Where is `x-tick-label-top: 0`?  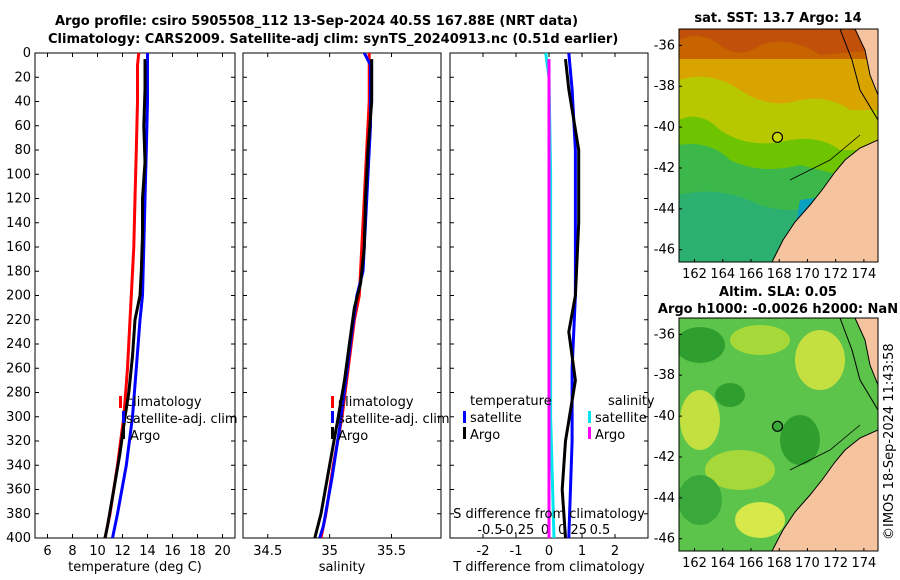
x-tick-label-top: 0 is located at coordinates (545, 530).